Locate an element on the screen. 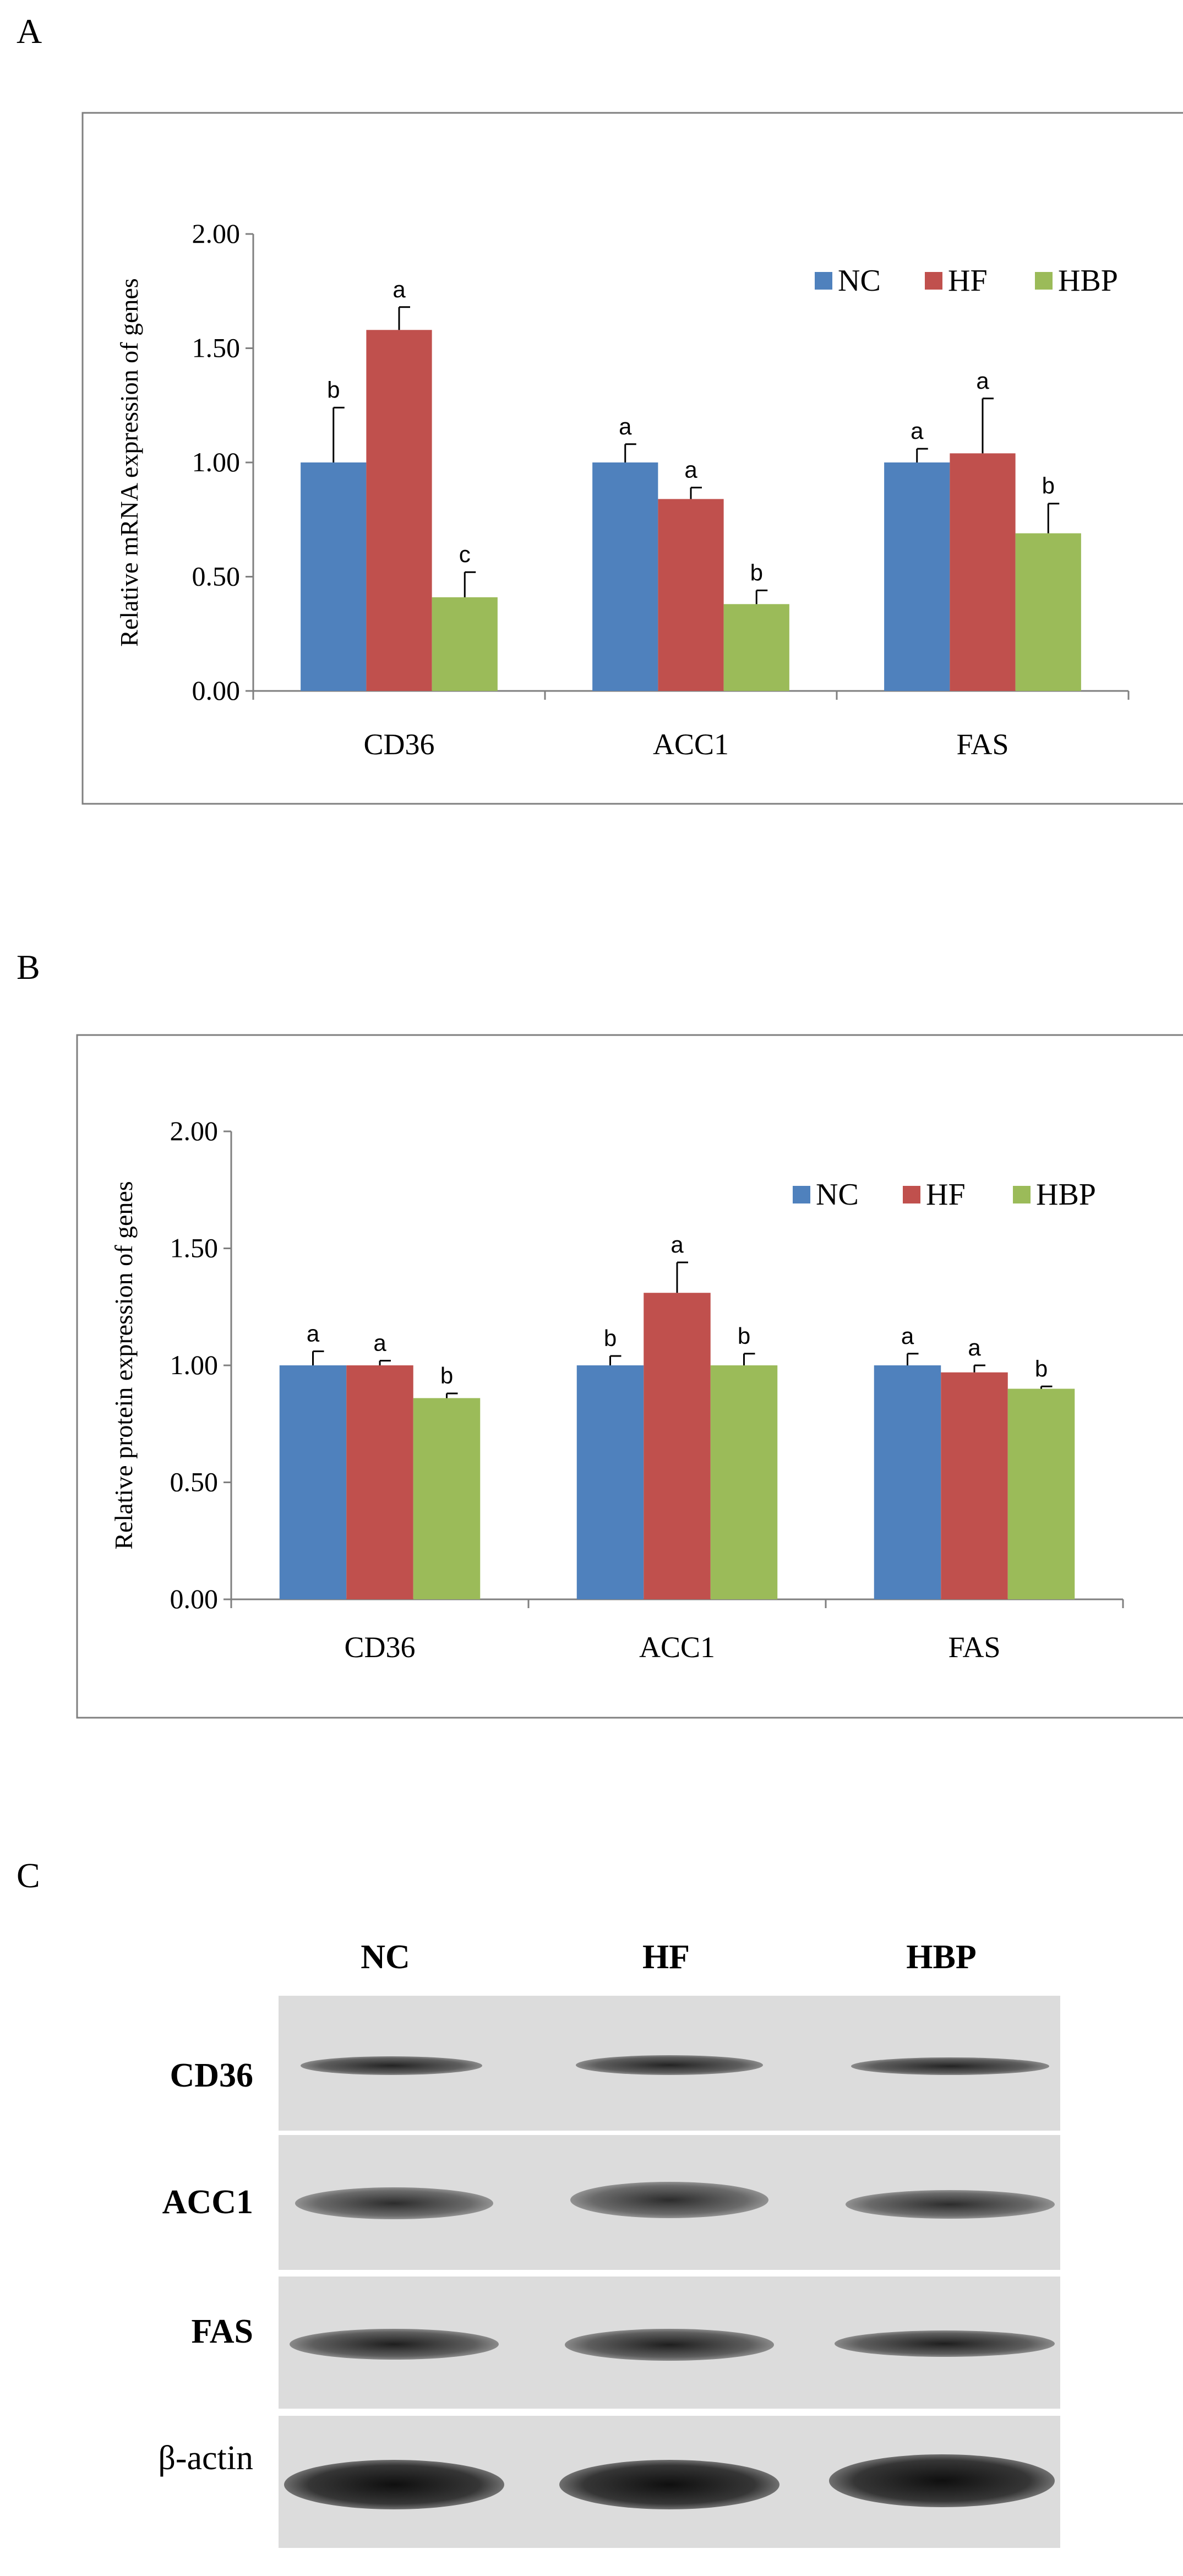 The width and height of the screenshot is (1183, 2576). blot-strip-cd36 is located at coordinates (669, 2063).